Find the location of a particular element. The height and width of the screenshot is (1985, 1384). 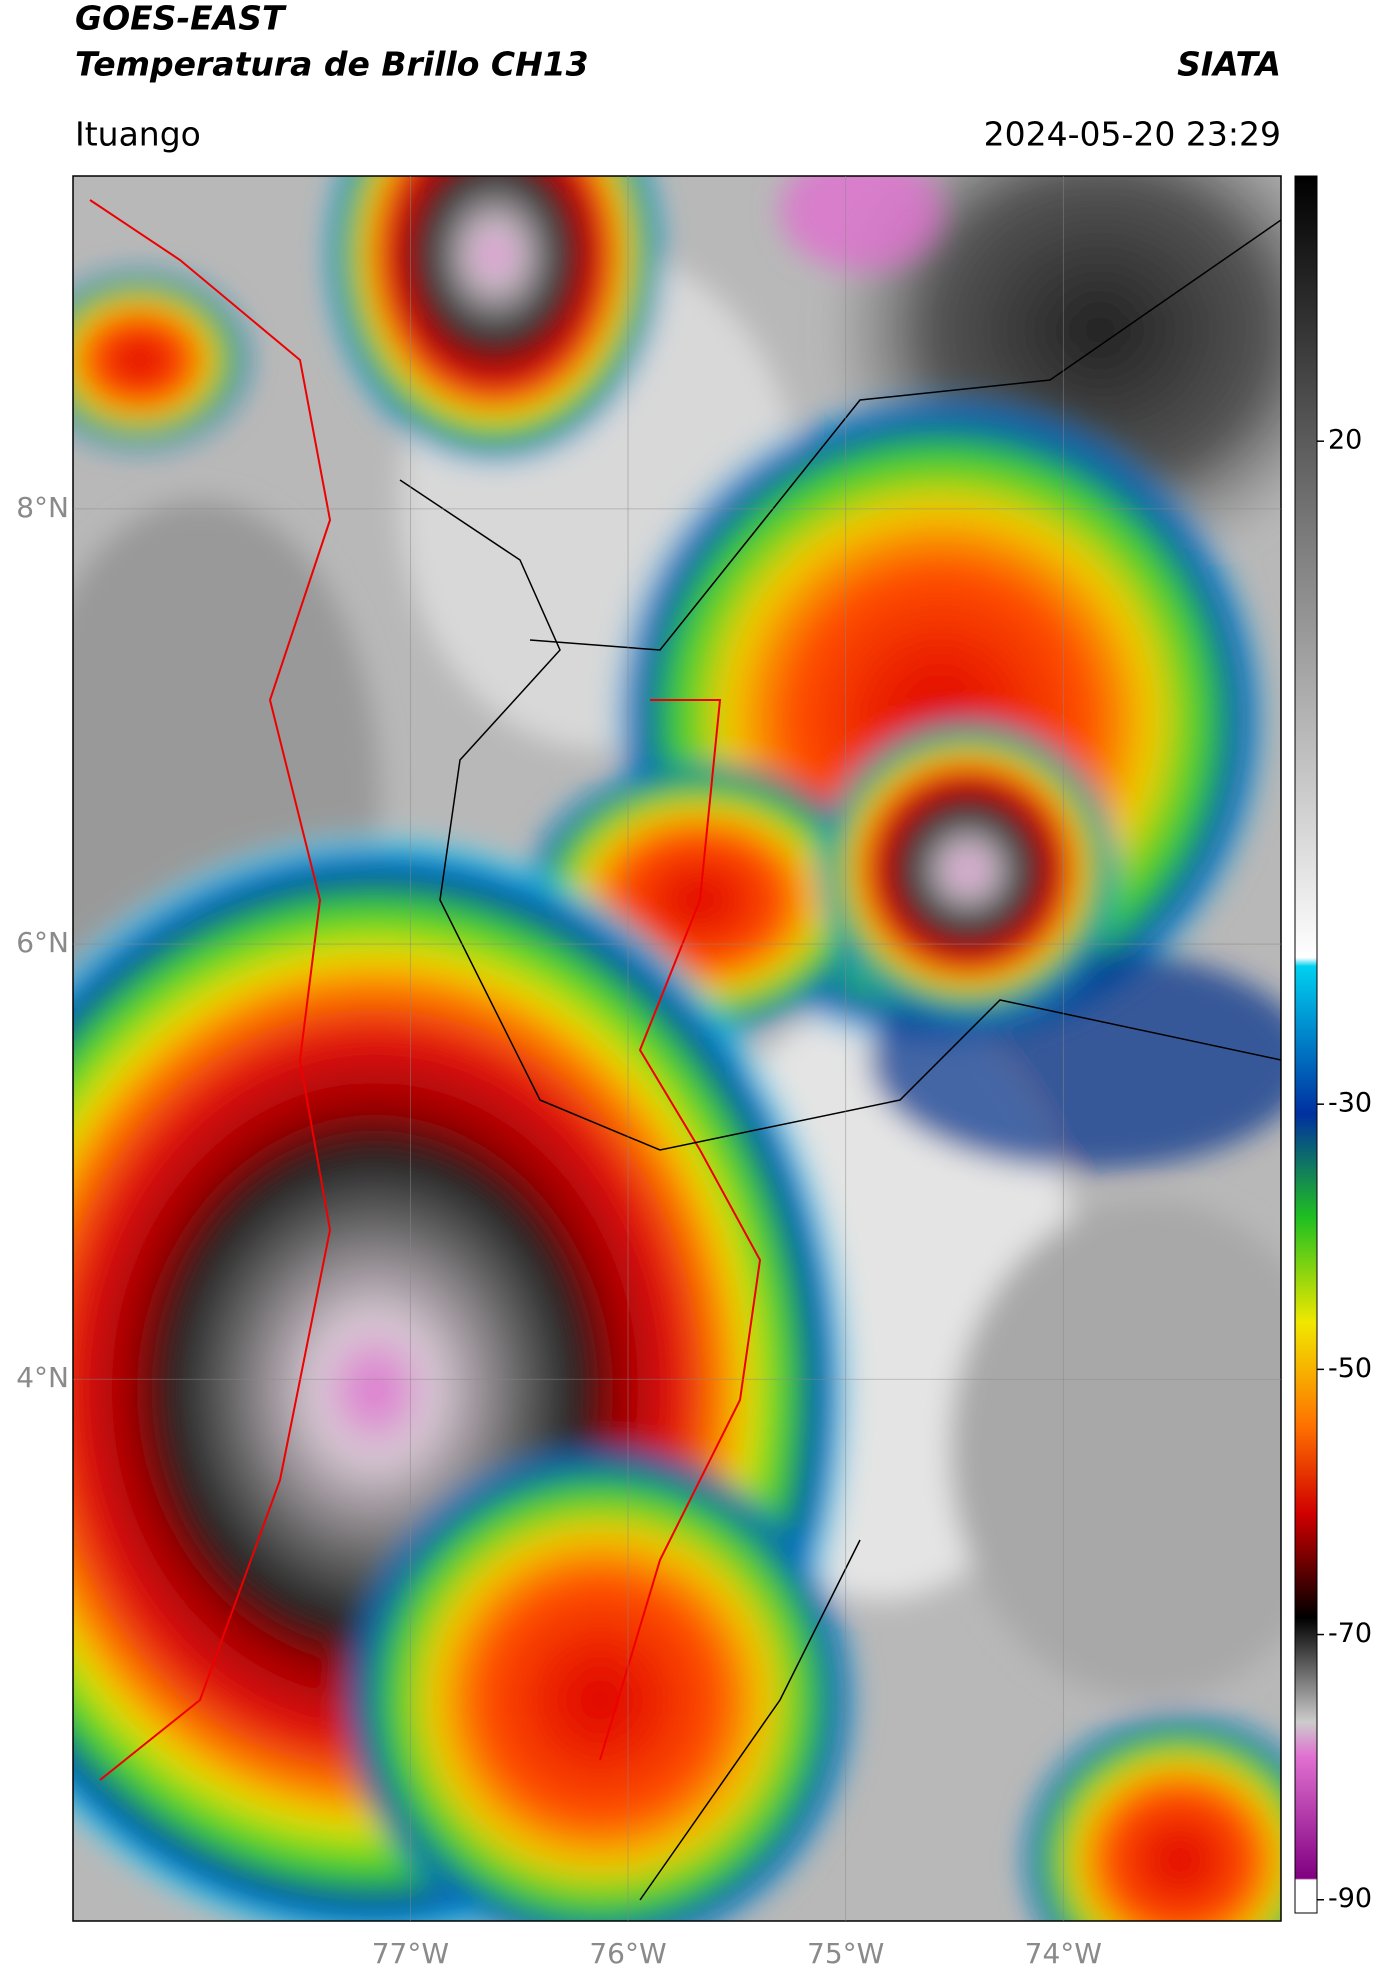

colorbar-tick-label: -90 is located at coordinates (1350, 1898).